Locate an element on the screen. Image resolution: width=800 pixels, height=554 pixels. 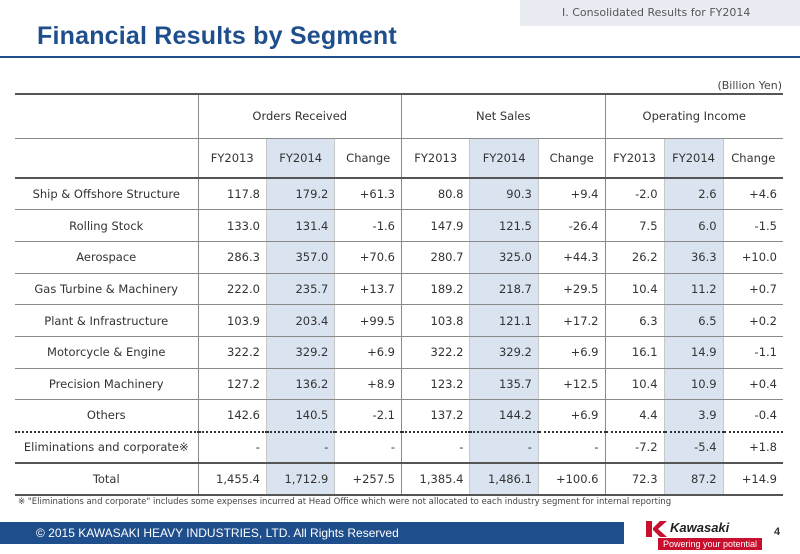
cell-sales-change: +44.3 is located at coordinates (571, 257).